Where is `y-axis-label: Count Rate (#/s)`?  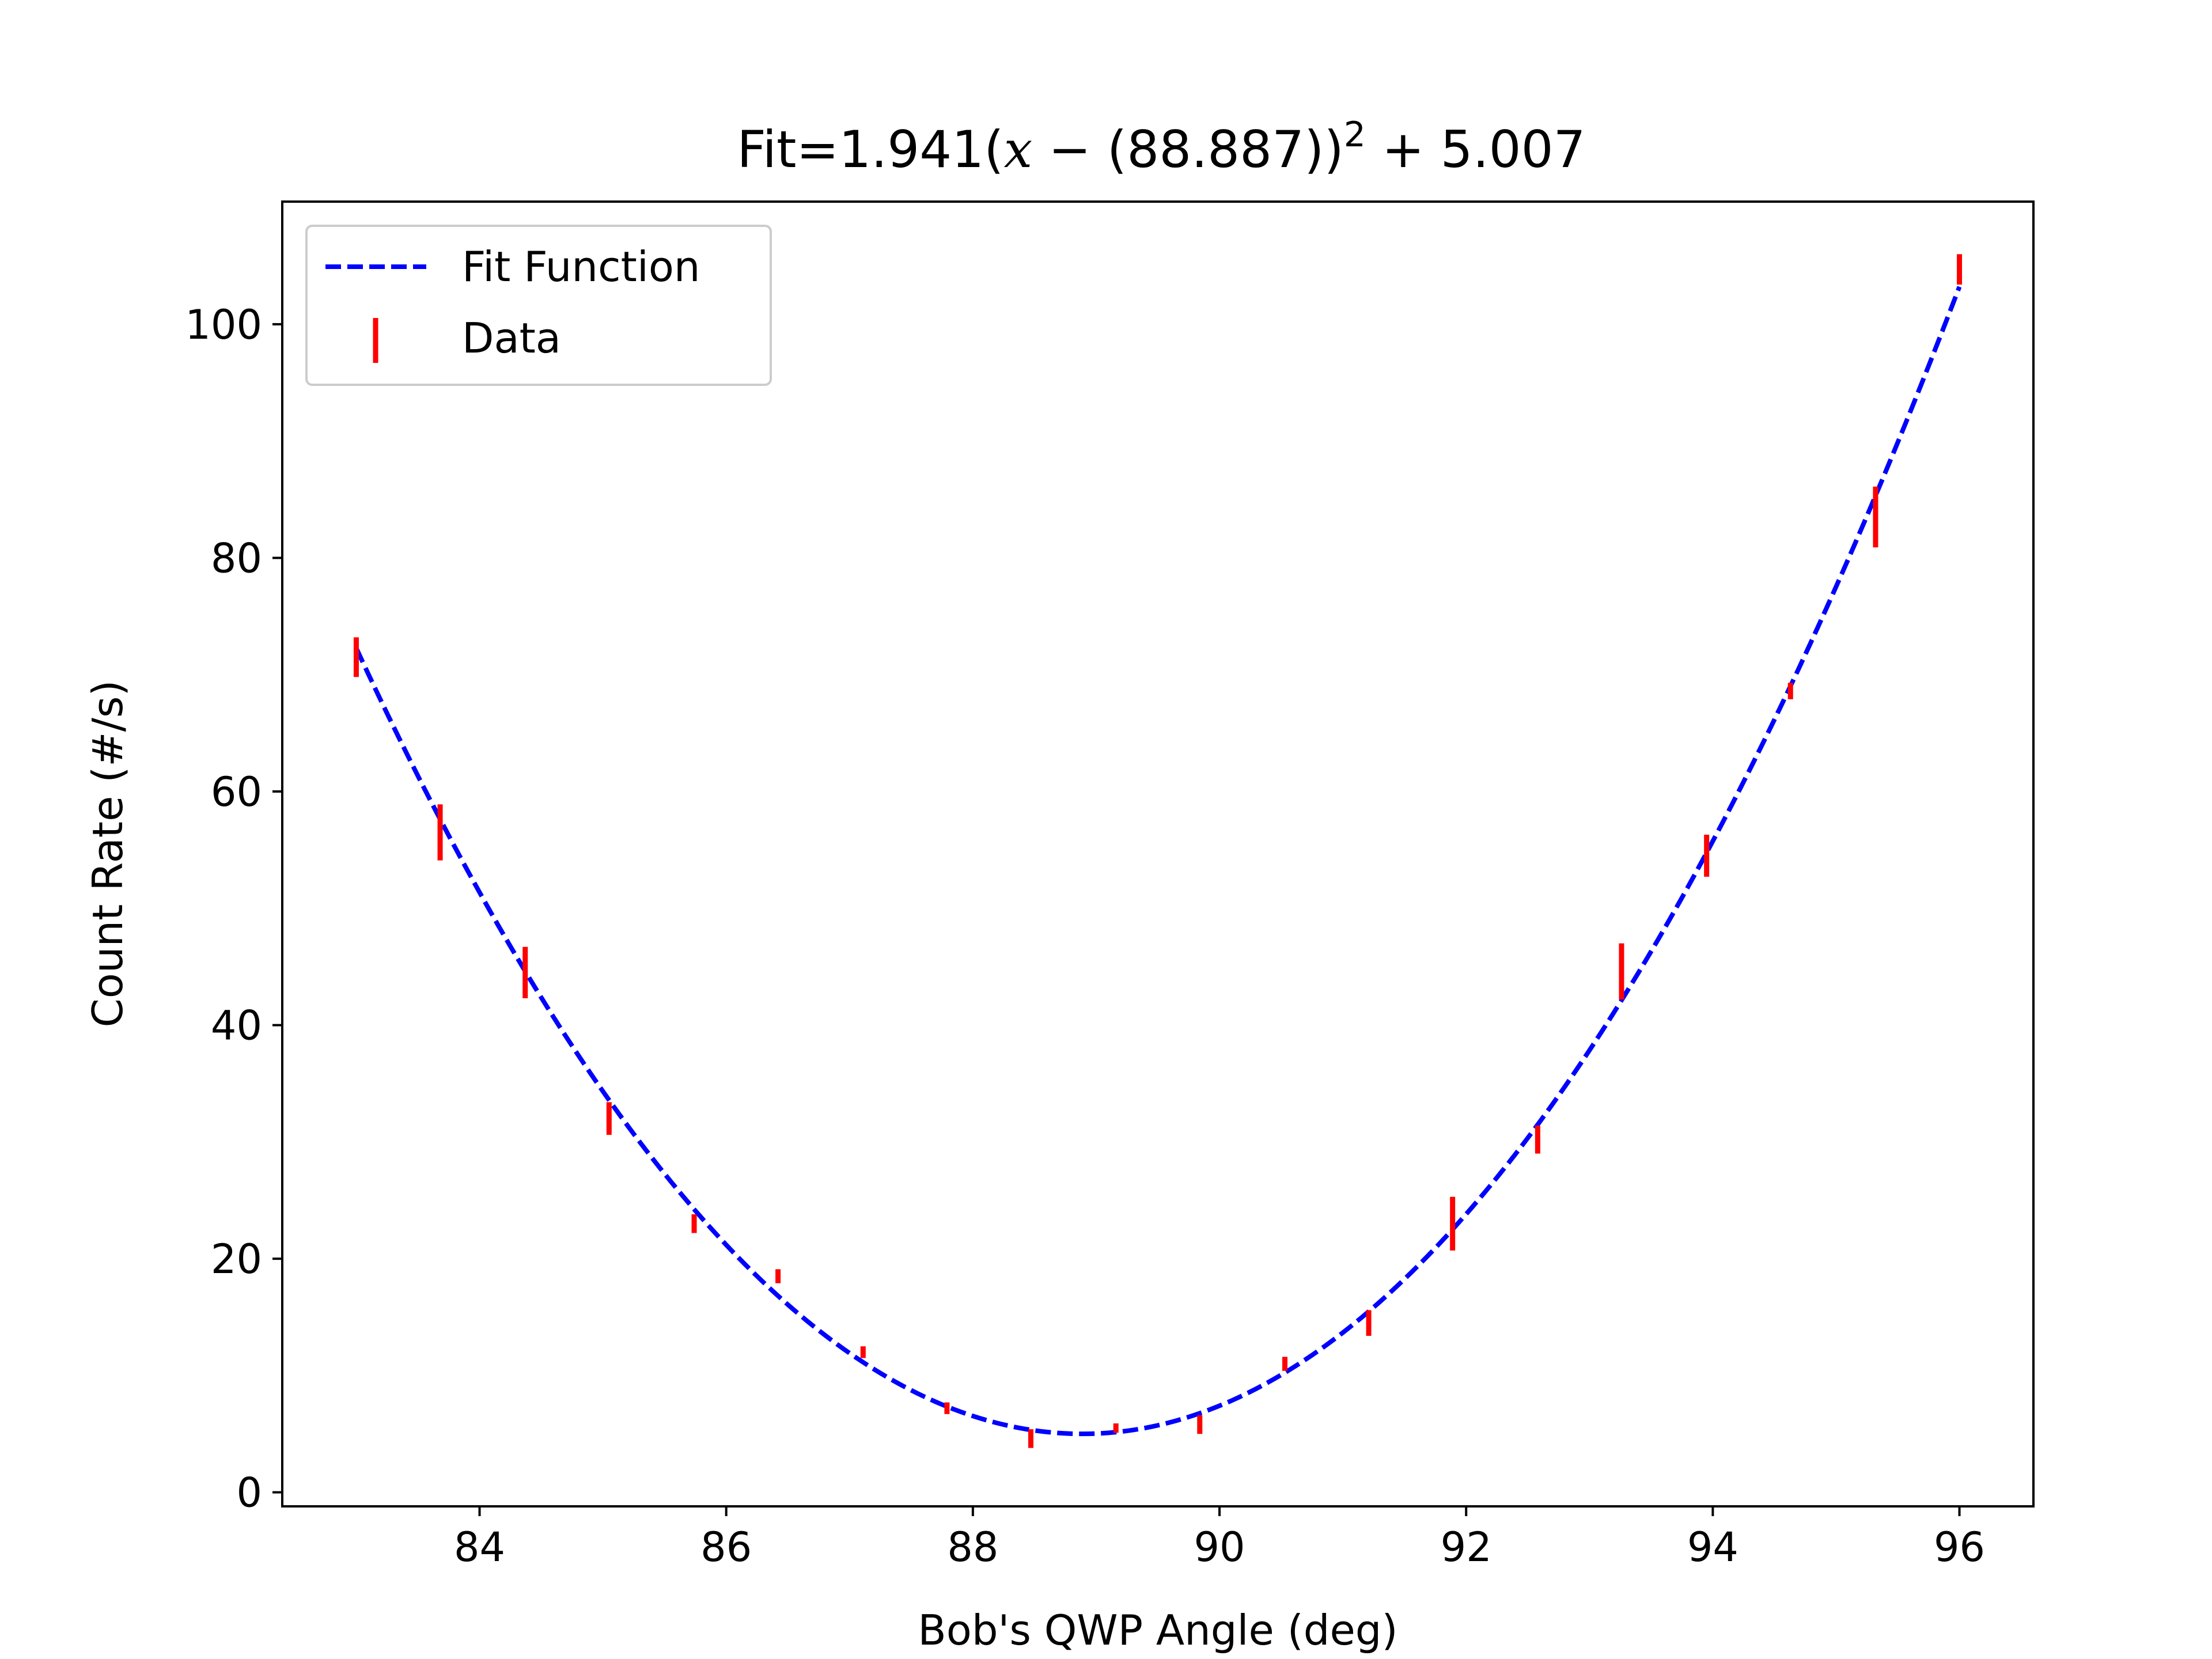
y-axis-label: Count Rate (#/s) is located at coordinates (108, 854).